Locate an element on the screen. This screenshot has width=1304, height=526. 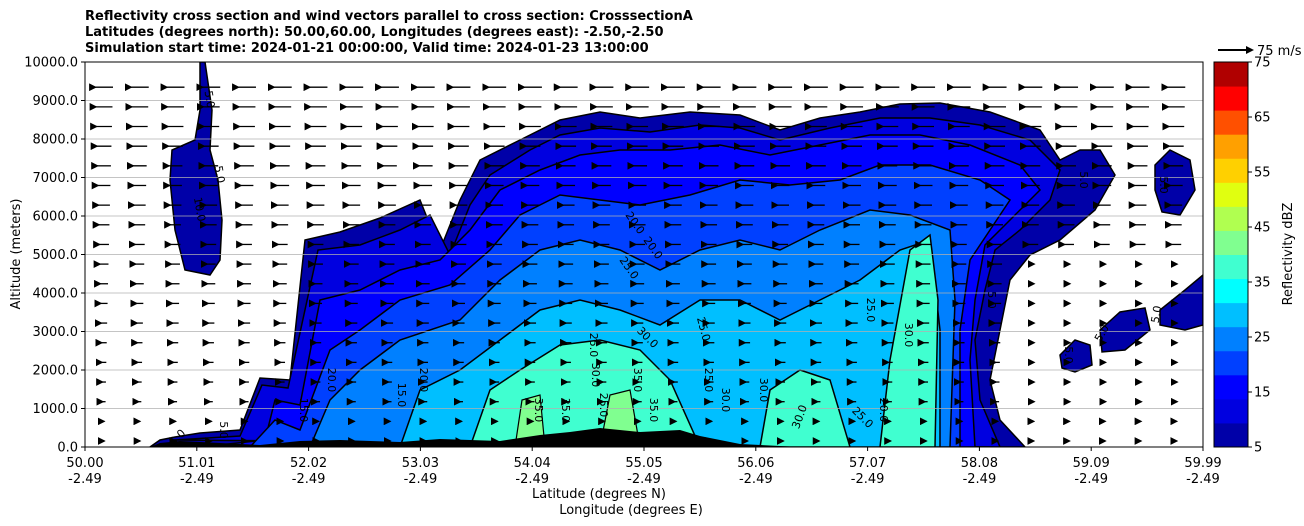
y-axis-label: Altitude (meters) is located at coordinates (16, 254).